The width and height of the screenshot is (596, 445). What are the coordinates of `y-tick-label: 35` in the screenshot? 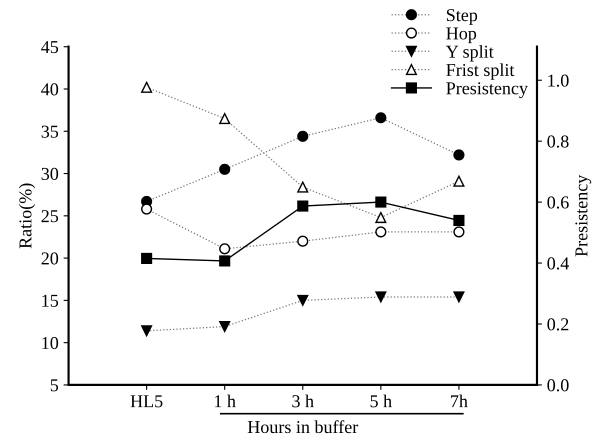 It's located at (50, 132).